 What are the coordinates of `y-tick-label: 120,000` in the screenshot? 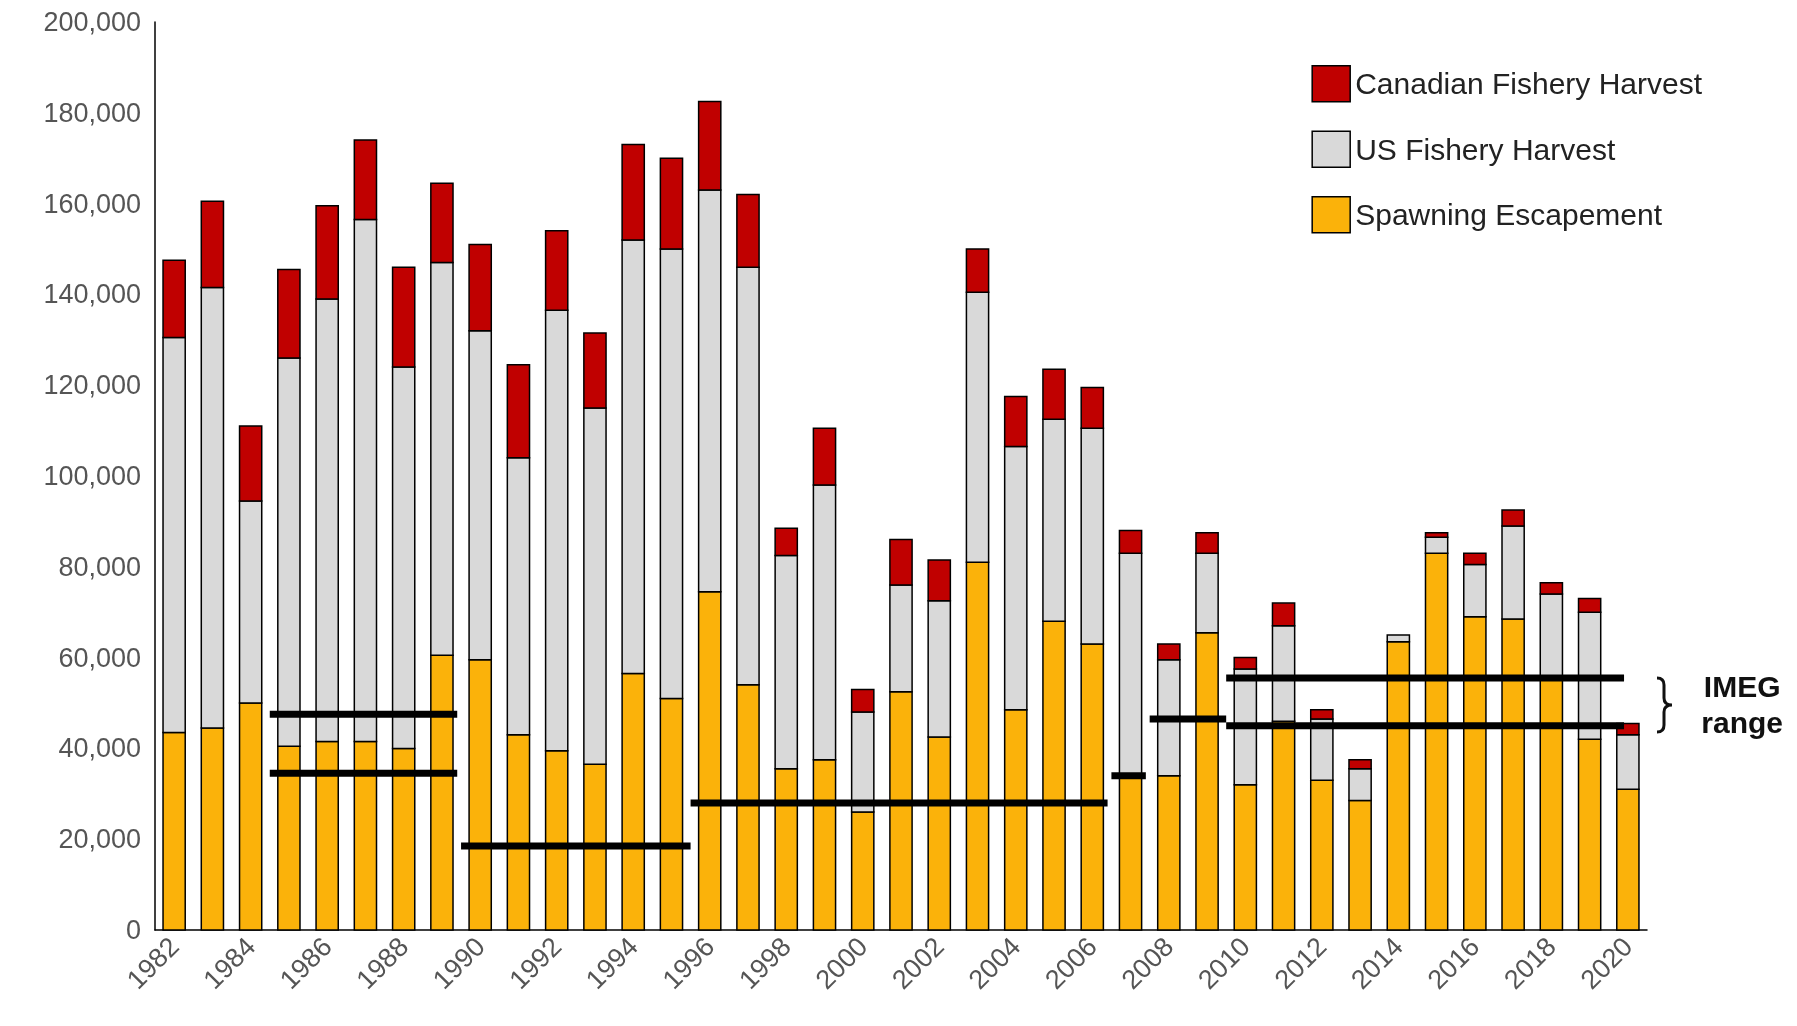 It's located at (92, 385).